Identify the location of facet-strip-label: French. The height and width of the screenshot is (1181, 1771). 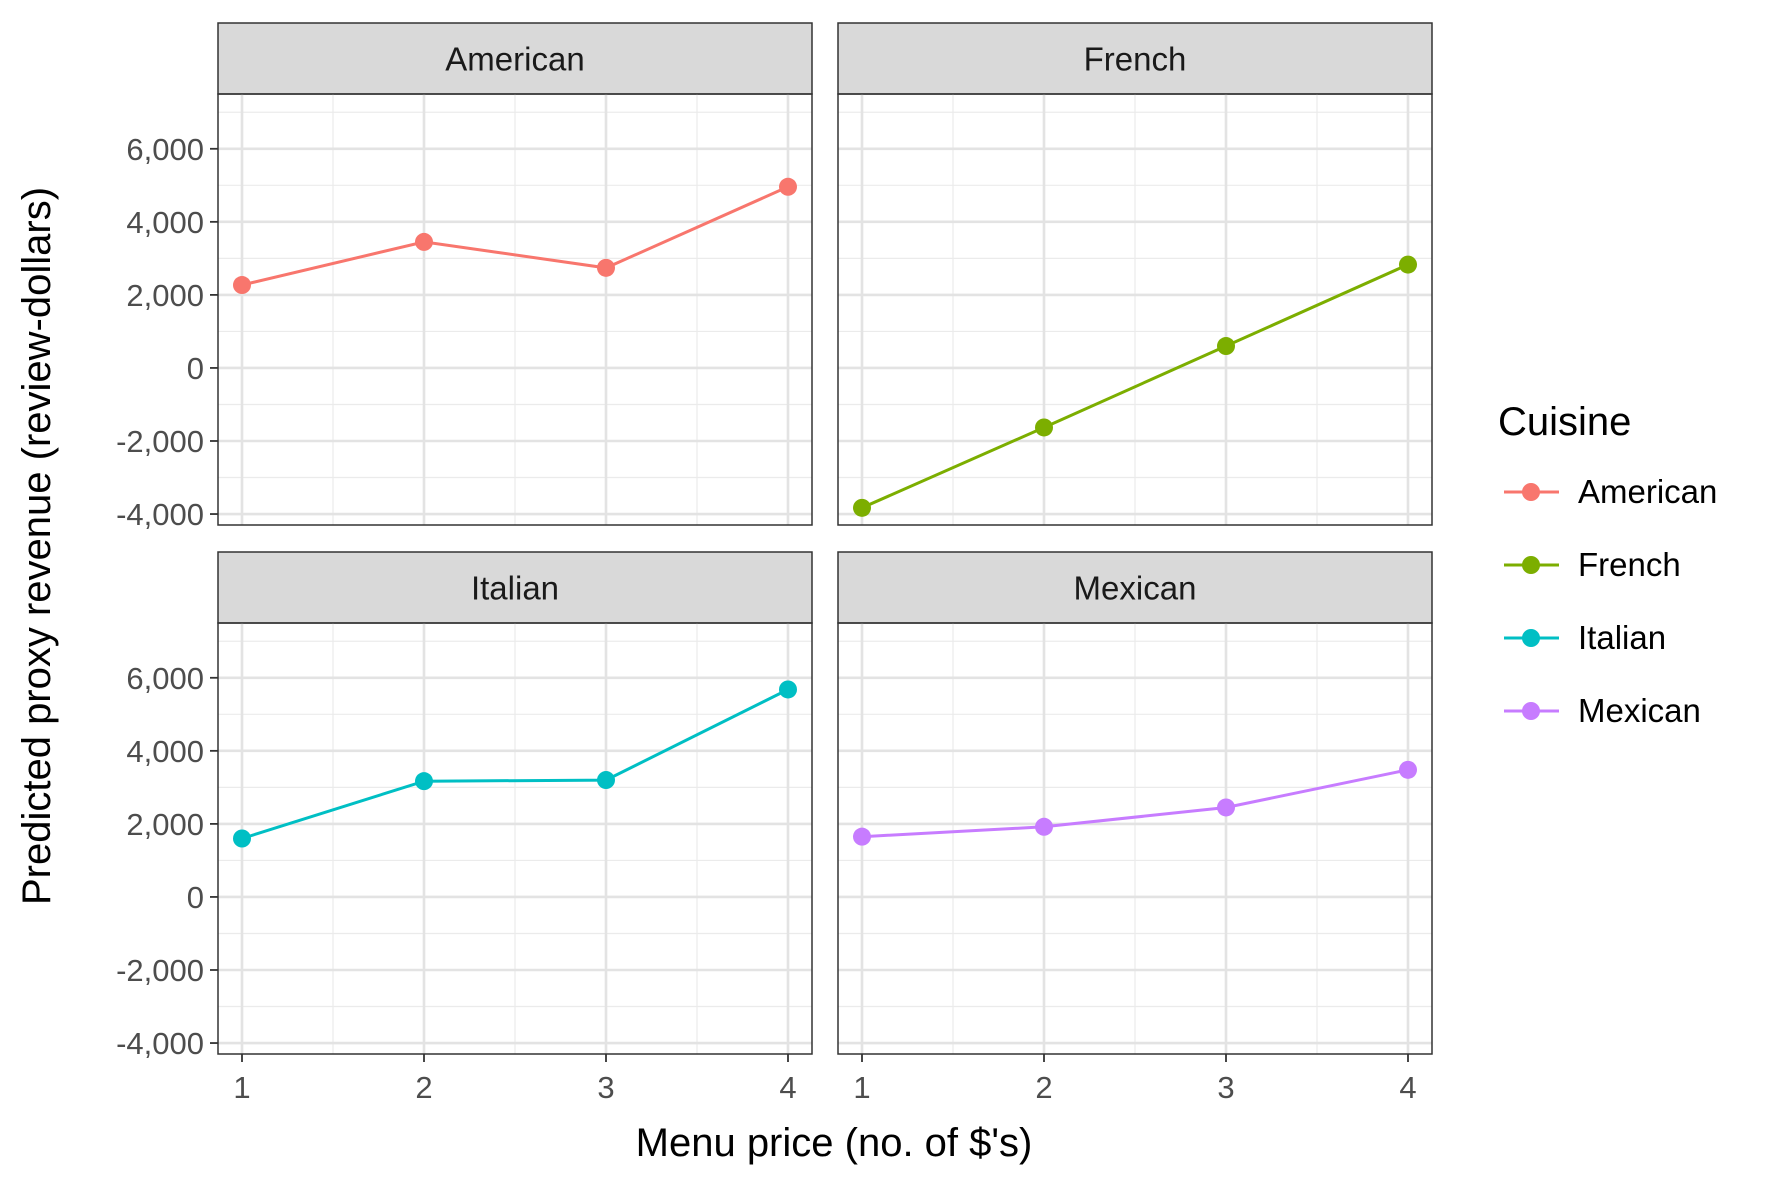
(1135, 59).